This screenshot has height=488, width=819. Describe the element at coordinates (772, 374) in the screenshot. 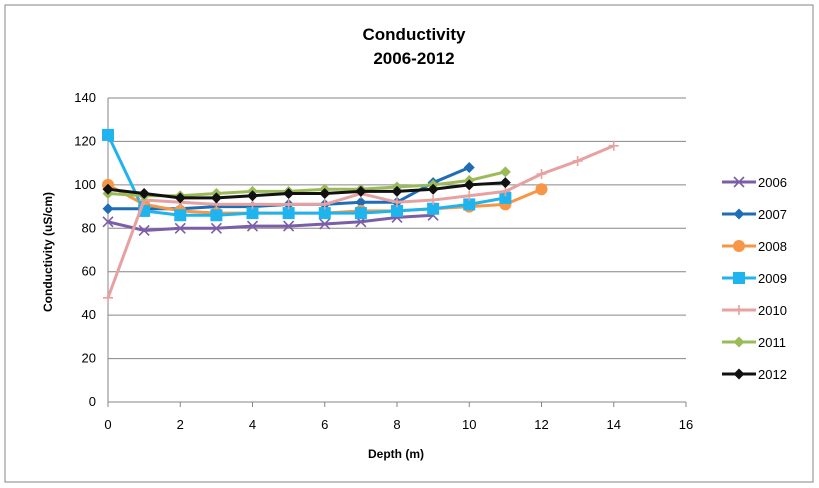

I see `legend-label-2012: 2012` at that location.